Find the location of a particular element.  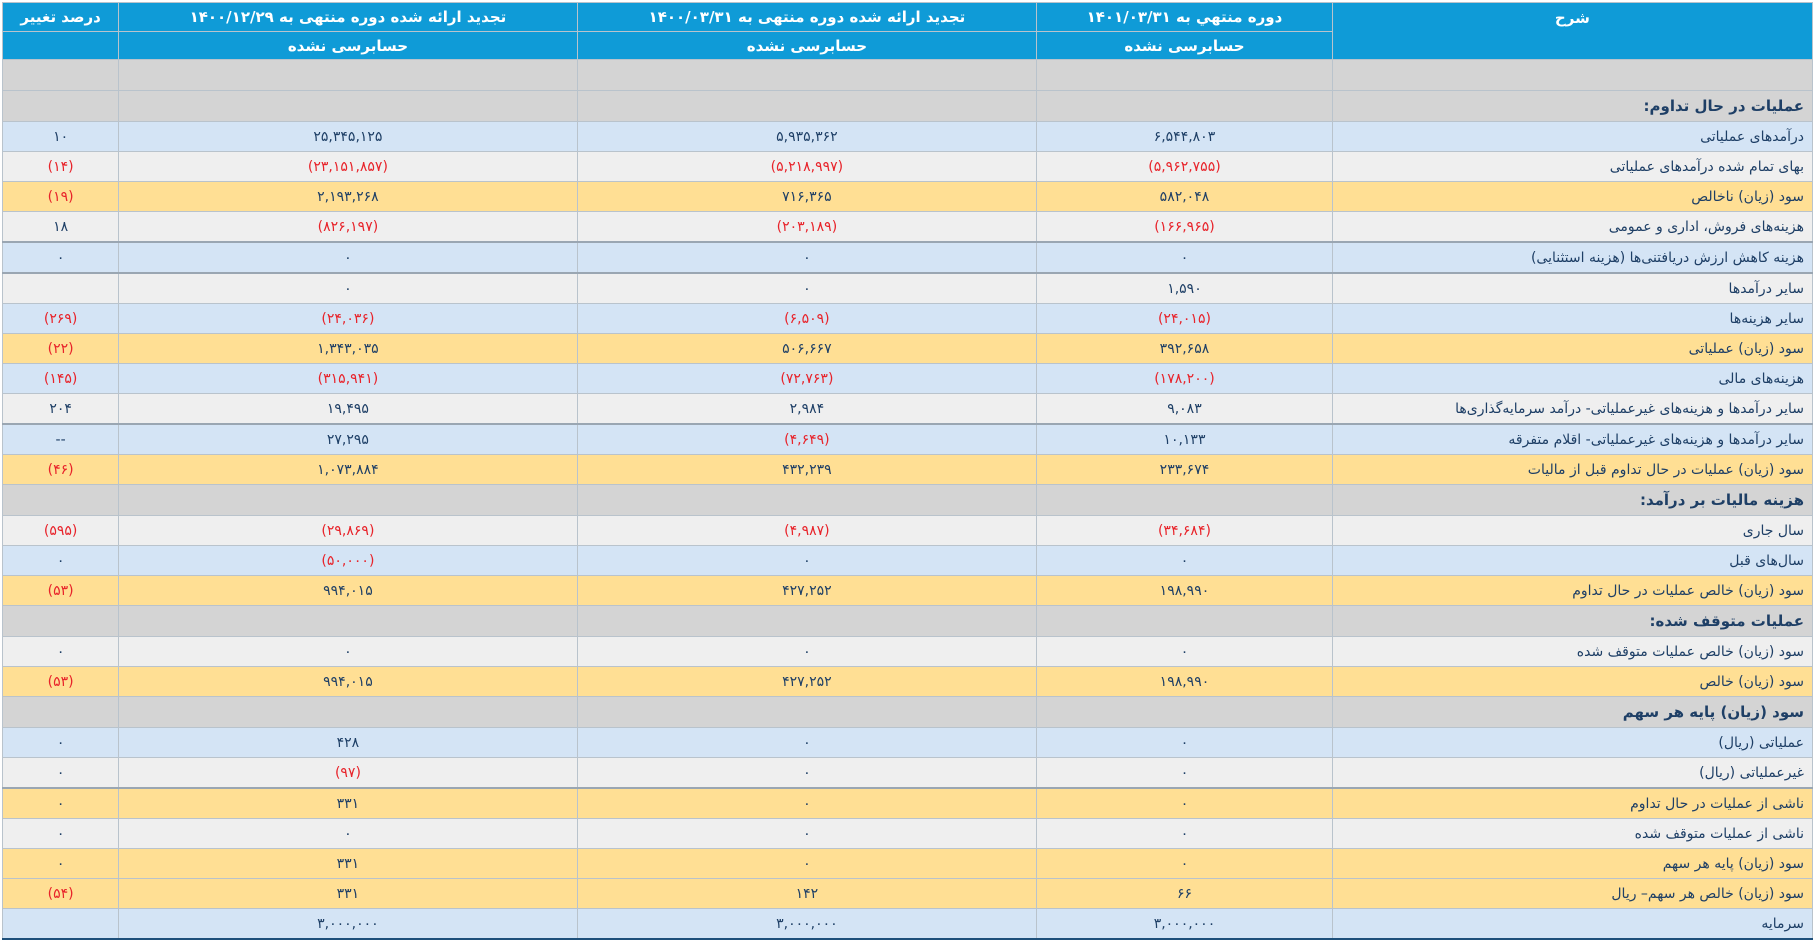

row-label: سود (زیان) ناخالص is located at coordinates (1572, 196).